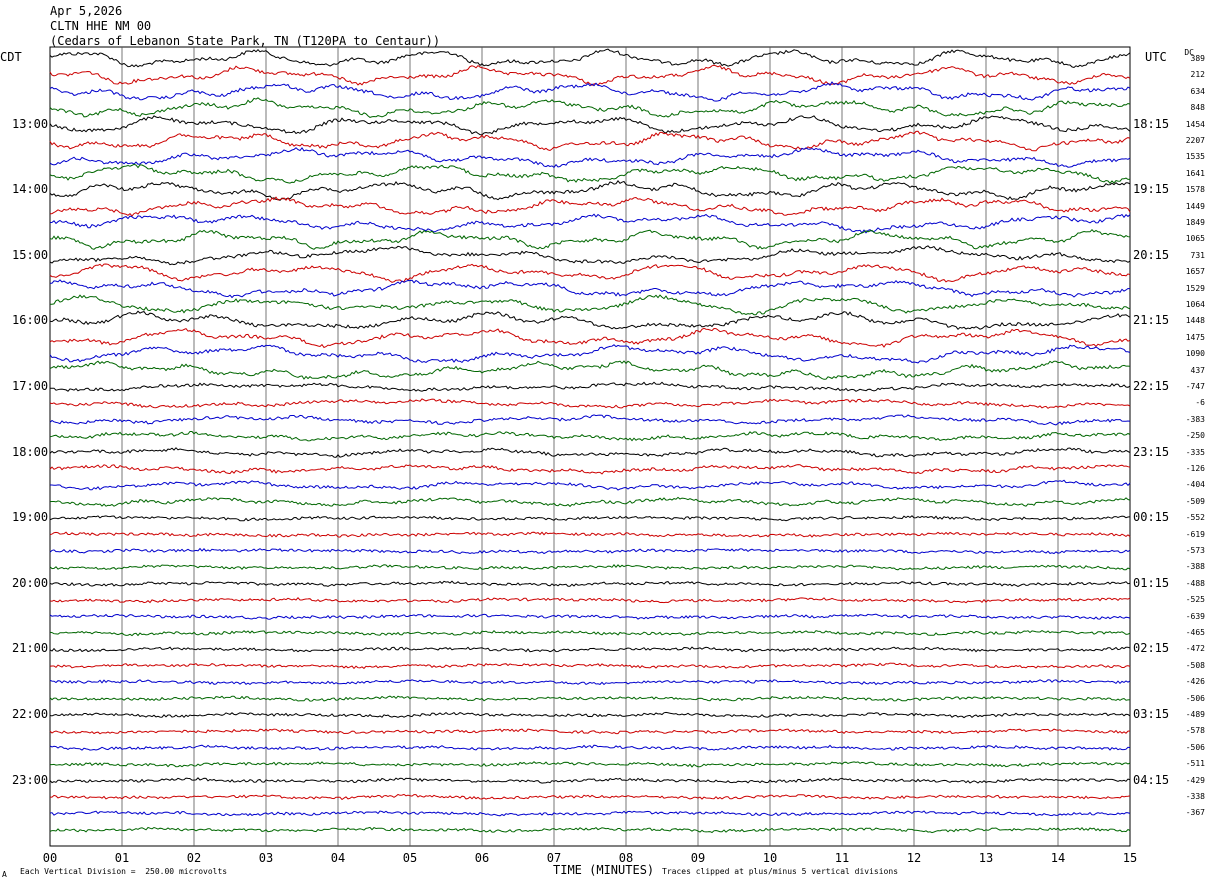 The width and height of the screenshot is (1210, 886). What do you see at coordinates (554, 858) in the screenshot?
I see `x-tick-label: 07` at bounding box center [554, 858].